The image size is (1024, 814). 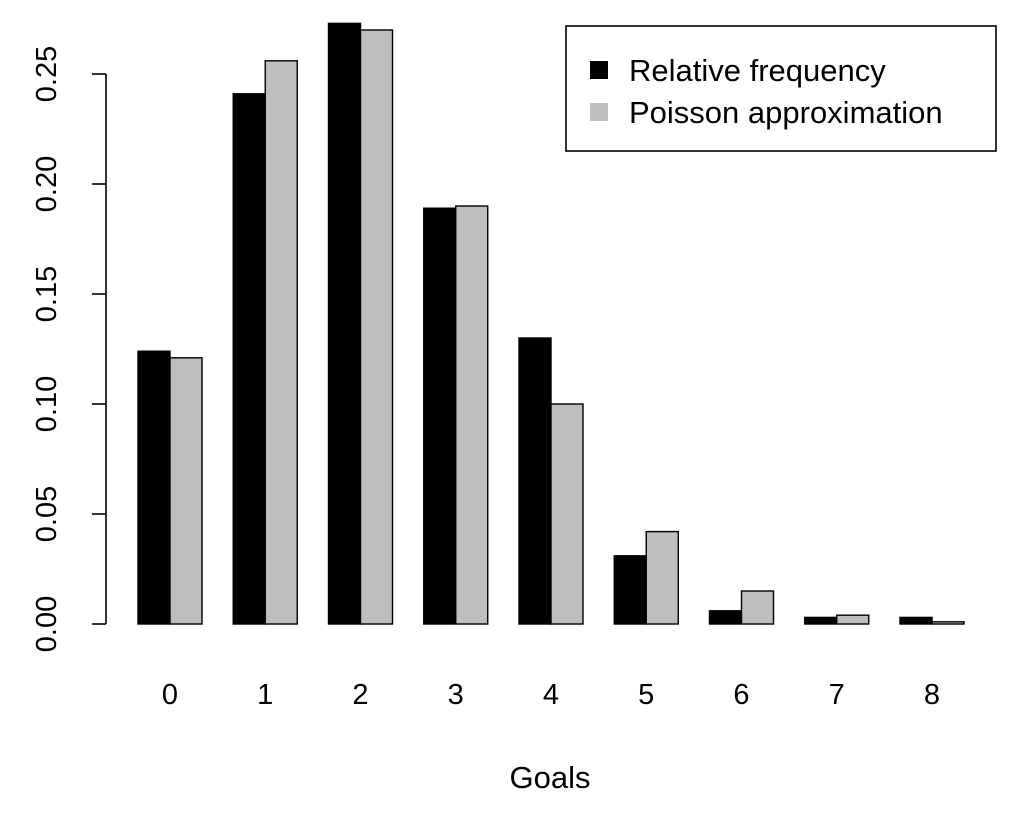 I want to click on y-tick-label: 0.25, so click(x=47, y=74).